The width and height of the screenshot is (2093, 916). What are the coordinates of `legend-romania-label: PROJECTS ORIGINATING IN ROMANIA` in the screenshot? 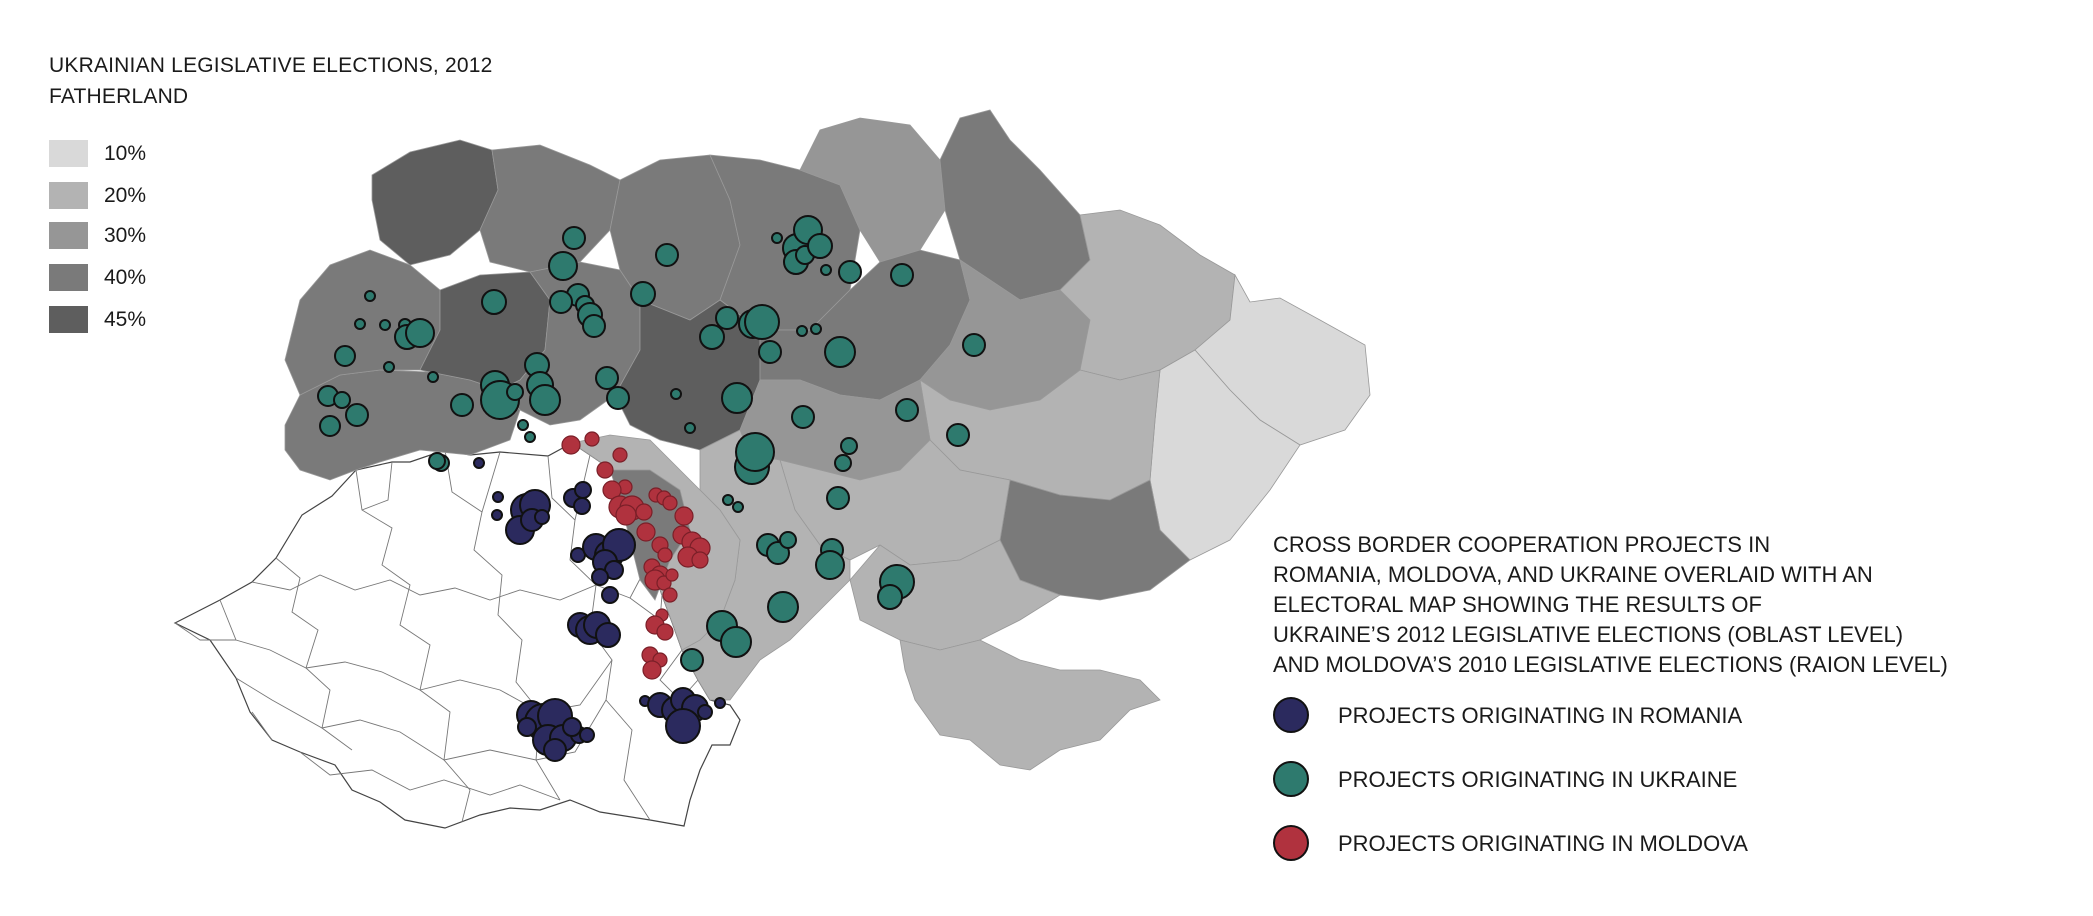 It's located at (1540, 715).